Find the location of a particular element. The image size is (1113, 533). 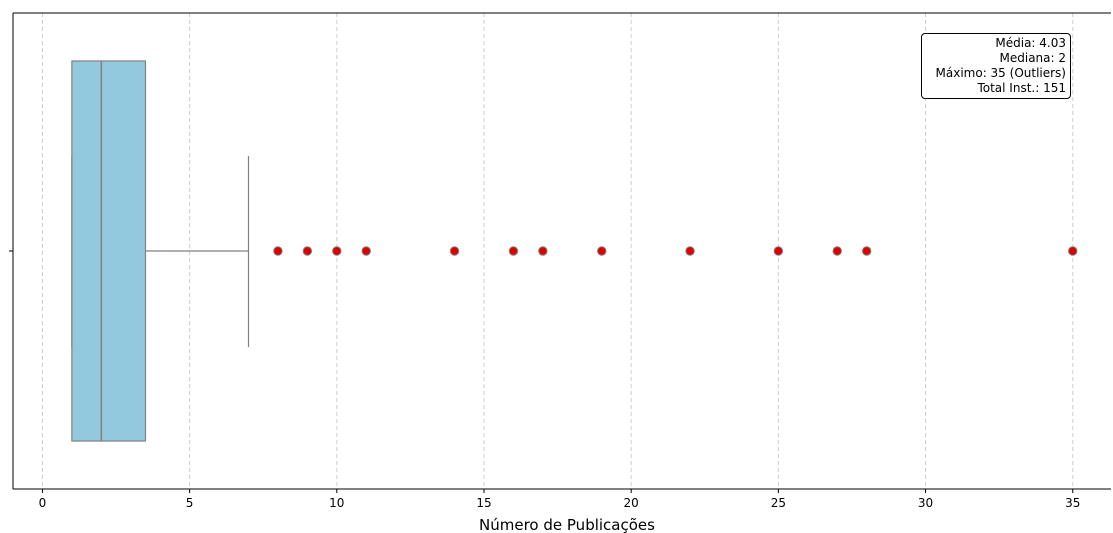

boxplot is located at coordinates (160, 251).